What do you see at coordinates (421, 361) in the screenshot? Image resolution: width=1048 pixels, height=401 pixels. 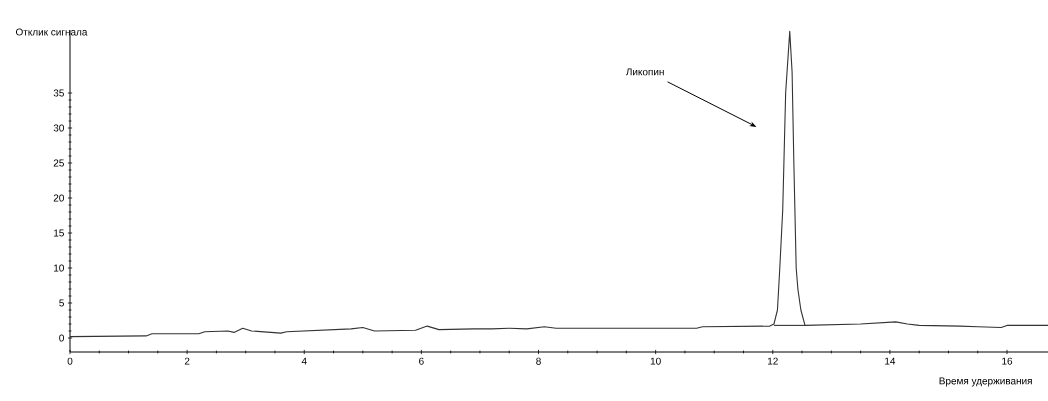 I see `x-tick-label: 6` at bounding box center [421, 361].